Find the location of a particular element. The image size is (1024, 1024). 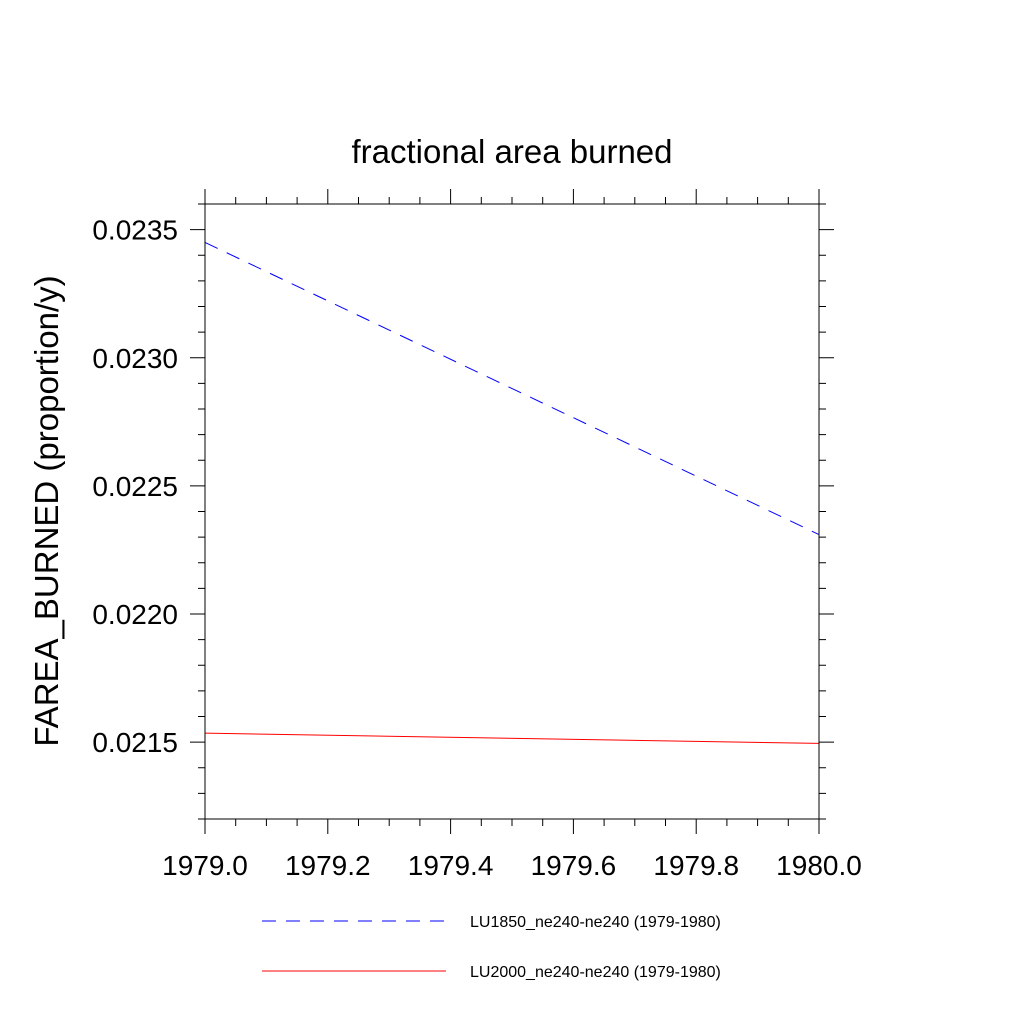

y-tick-label: 0.0215 is located at coordinates (135, 742).